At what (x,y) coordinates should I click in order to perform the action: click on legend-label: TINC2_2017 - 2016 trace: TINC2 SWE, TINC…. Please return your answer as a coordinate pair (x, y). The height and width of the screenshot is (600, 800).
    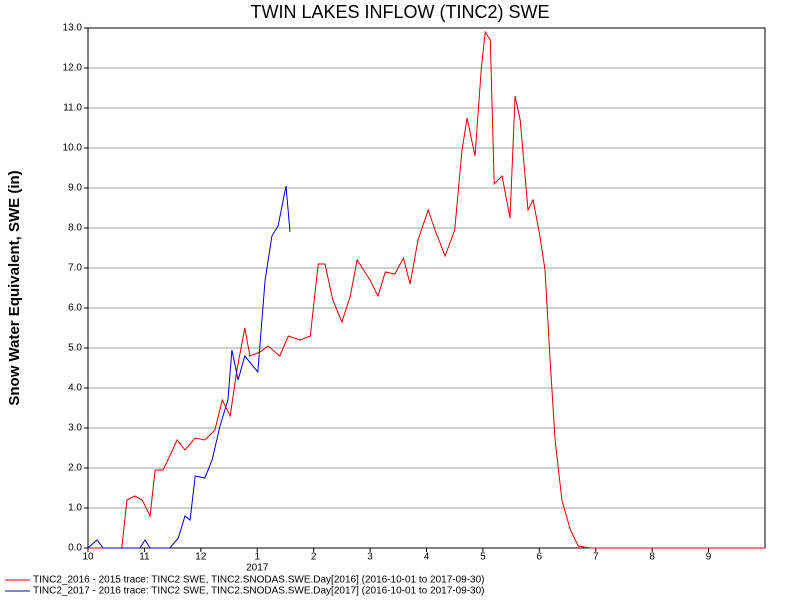
    Looking at the image, I should click on (259, 591).